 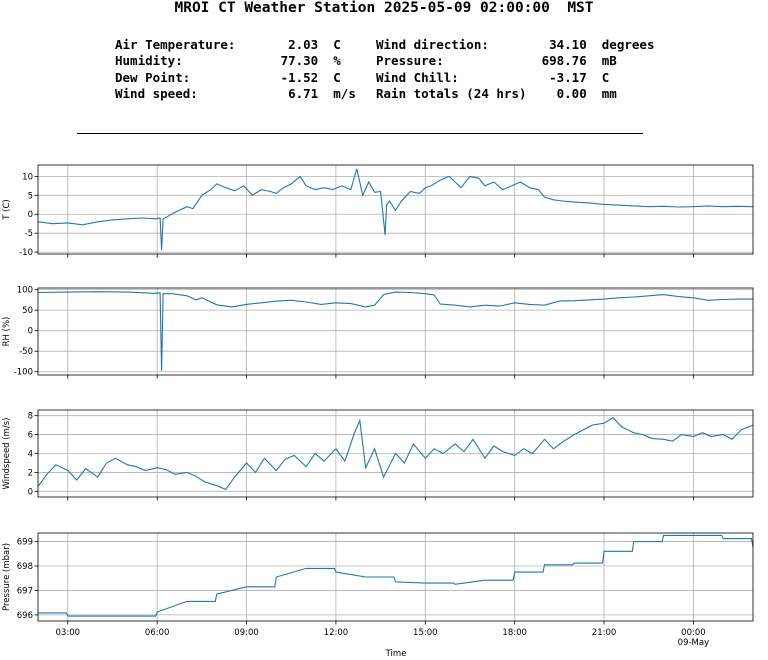 I want to click on summary-value: 0.00, so click(x=556, y=93).